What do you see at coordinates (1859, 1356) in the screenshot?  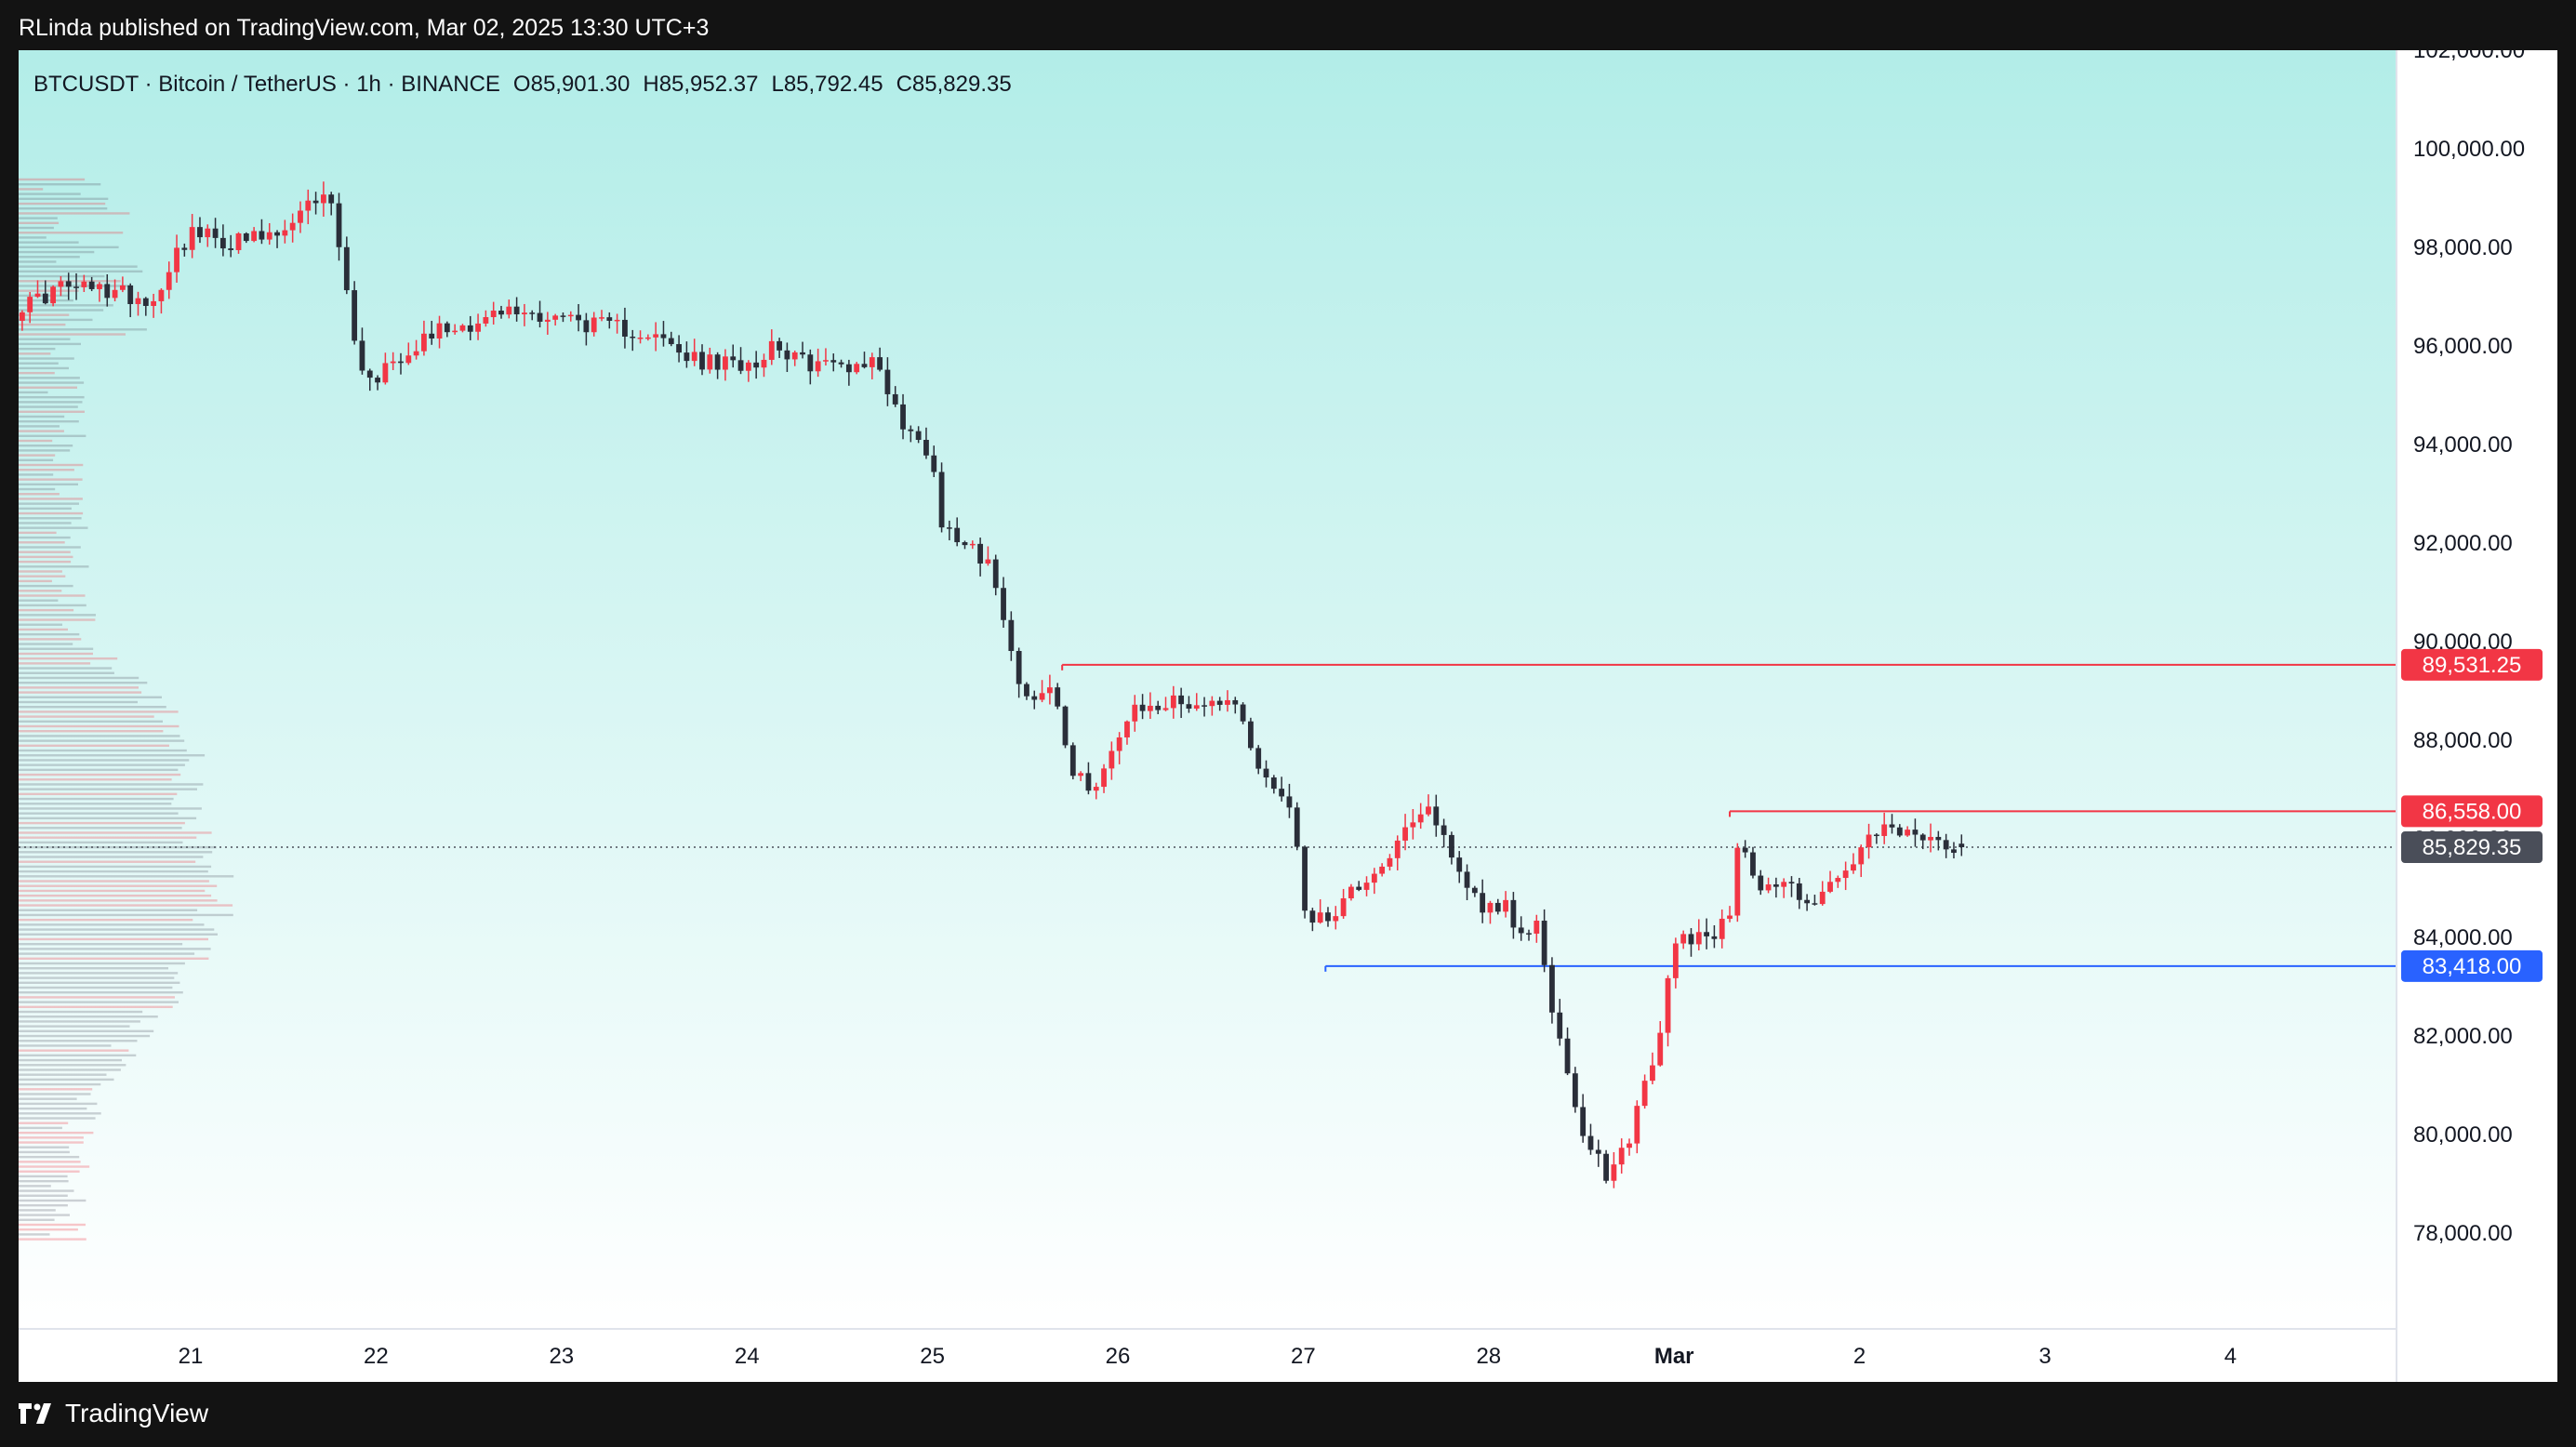 I see `time-tick-label: 2` at bounding box center [1859, 1356].